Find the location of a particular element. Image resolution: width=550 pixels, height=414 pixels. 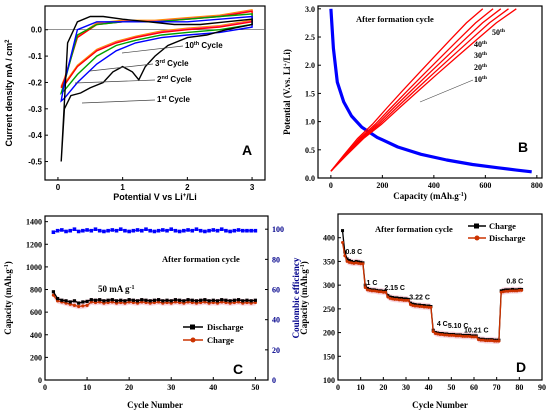

c-x-label: 40 is located at coordinates (213, 387).